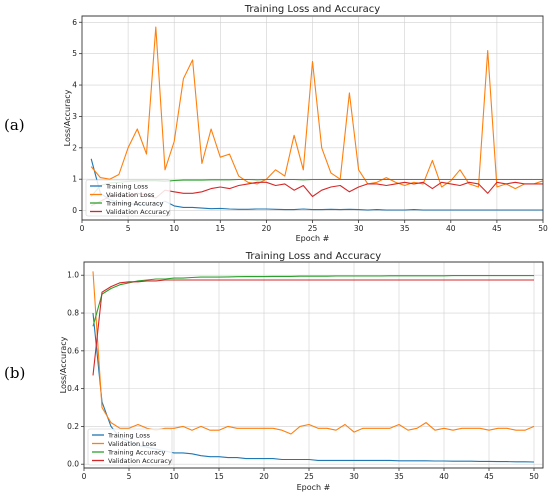 The width and height of the screenshot is (550, 496). Describe the element at coordinates (73, 350) in the screenshot. I see `y-tick-label: 0.6` at that location.